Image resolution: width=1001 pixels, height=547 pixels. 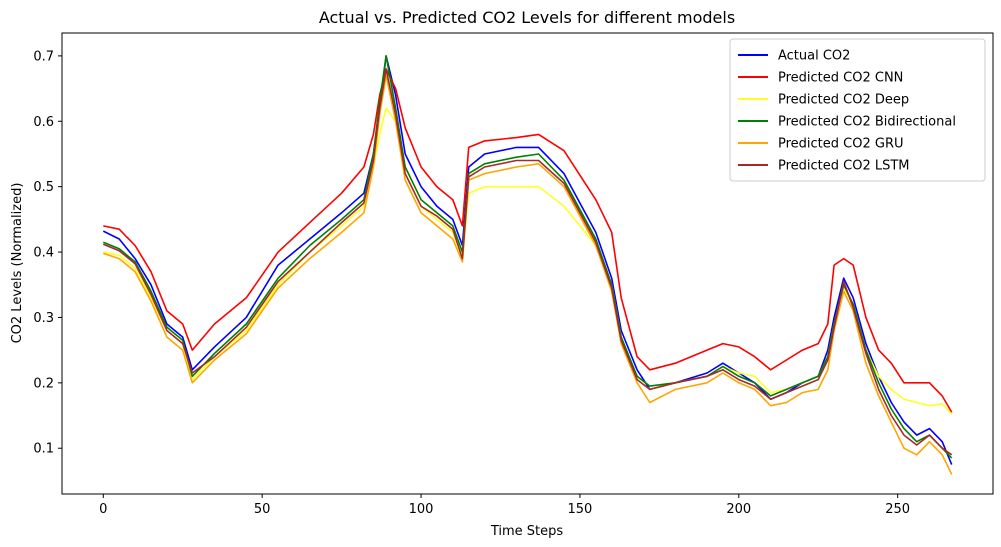 I want to click on x-tick-label-5: 250, so click(x=897, y=509).